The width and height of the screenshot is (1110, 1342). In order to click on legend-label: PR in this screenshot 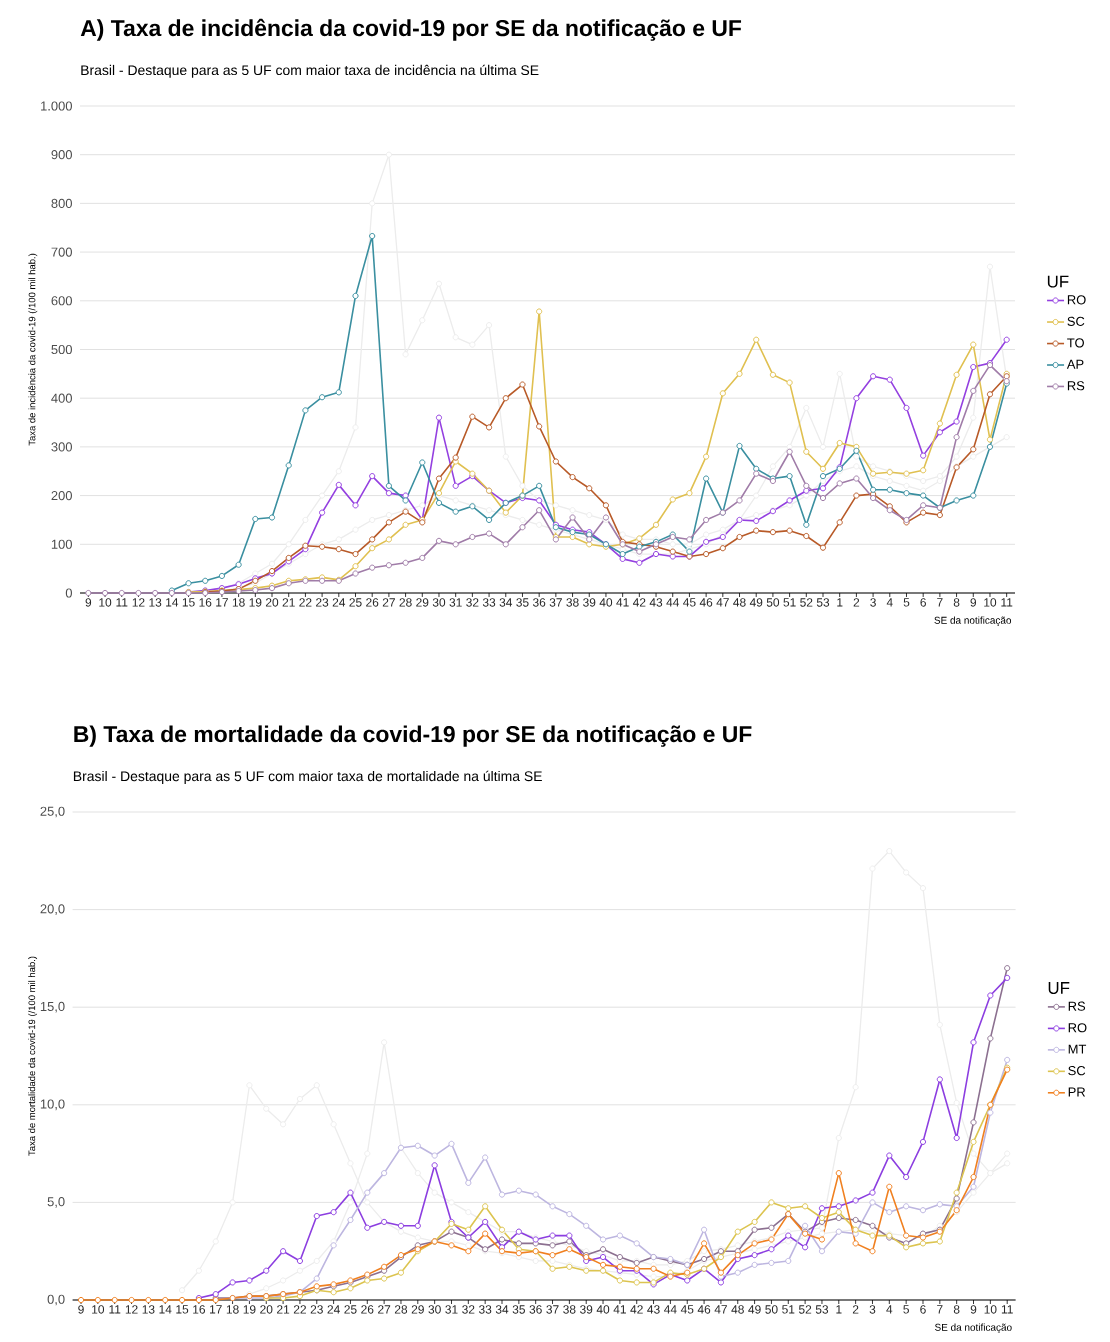, I will do `click(1077, 1092)`.